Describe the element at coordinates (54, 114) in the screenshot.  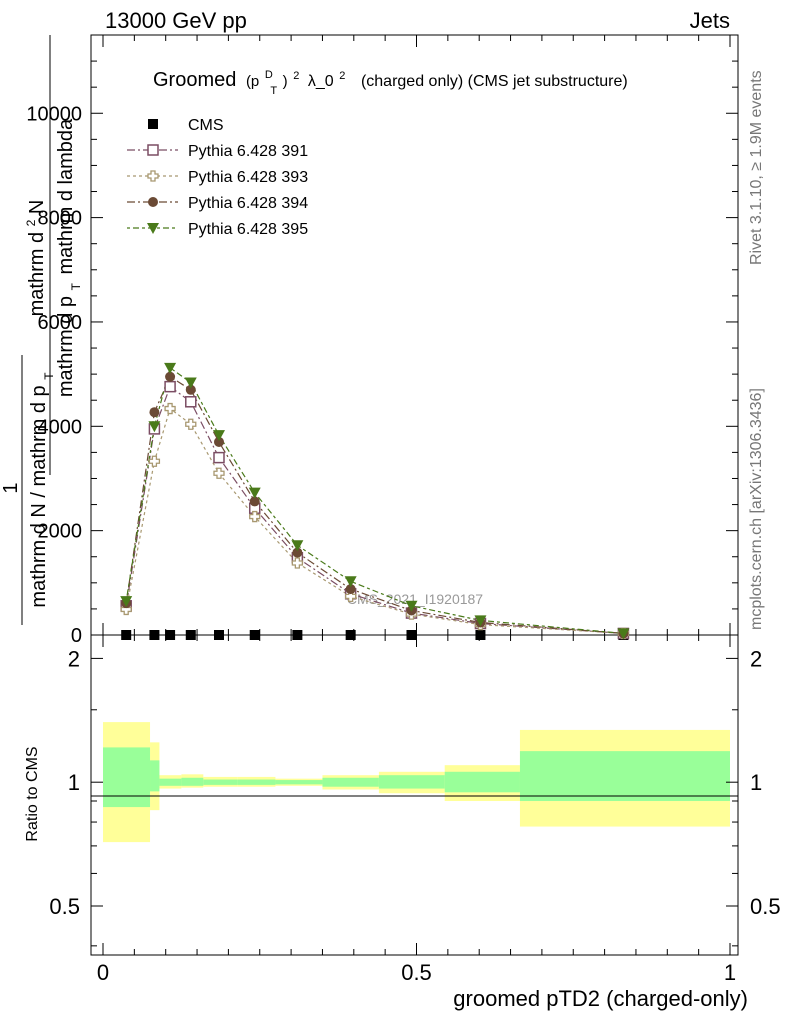
I see `y-tick-label: 10000` at that location.